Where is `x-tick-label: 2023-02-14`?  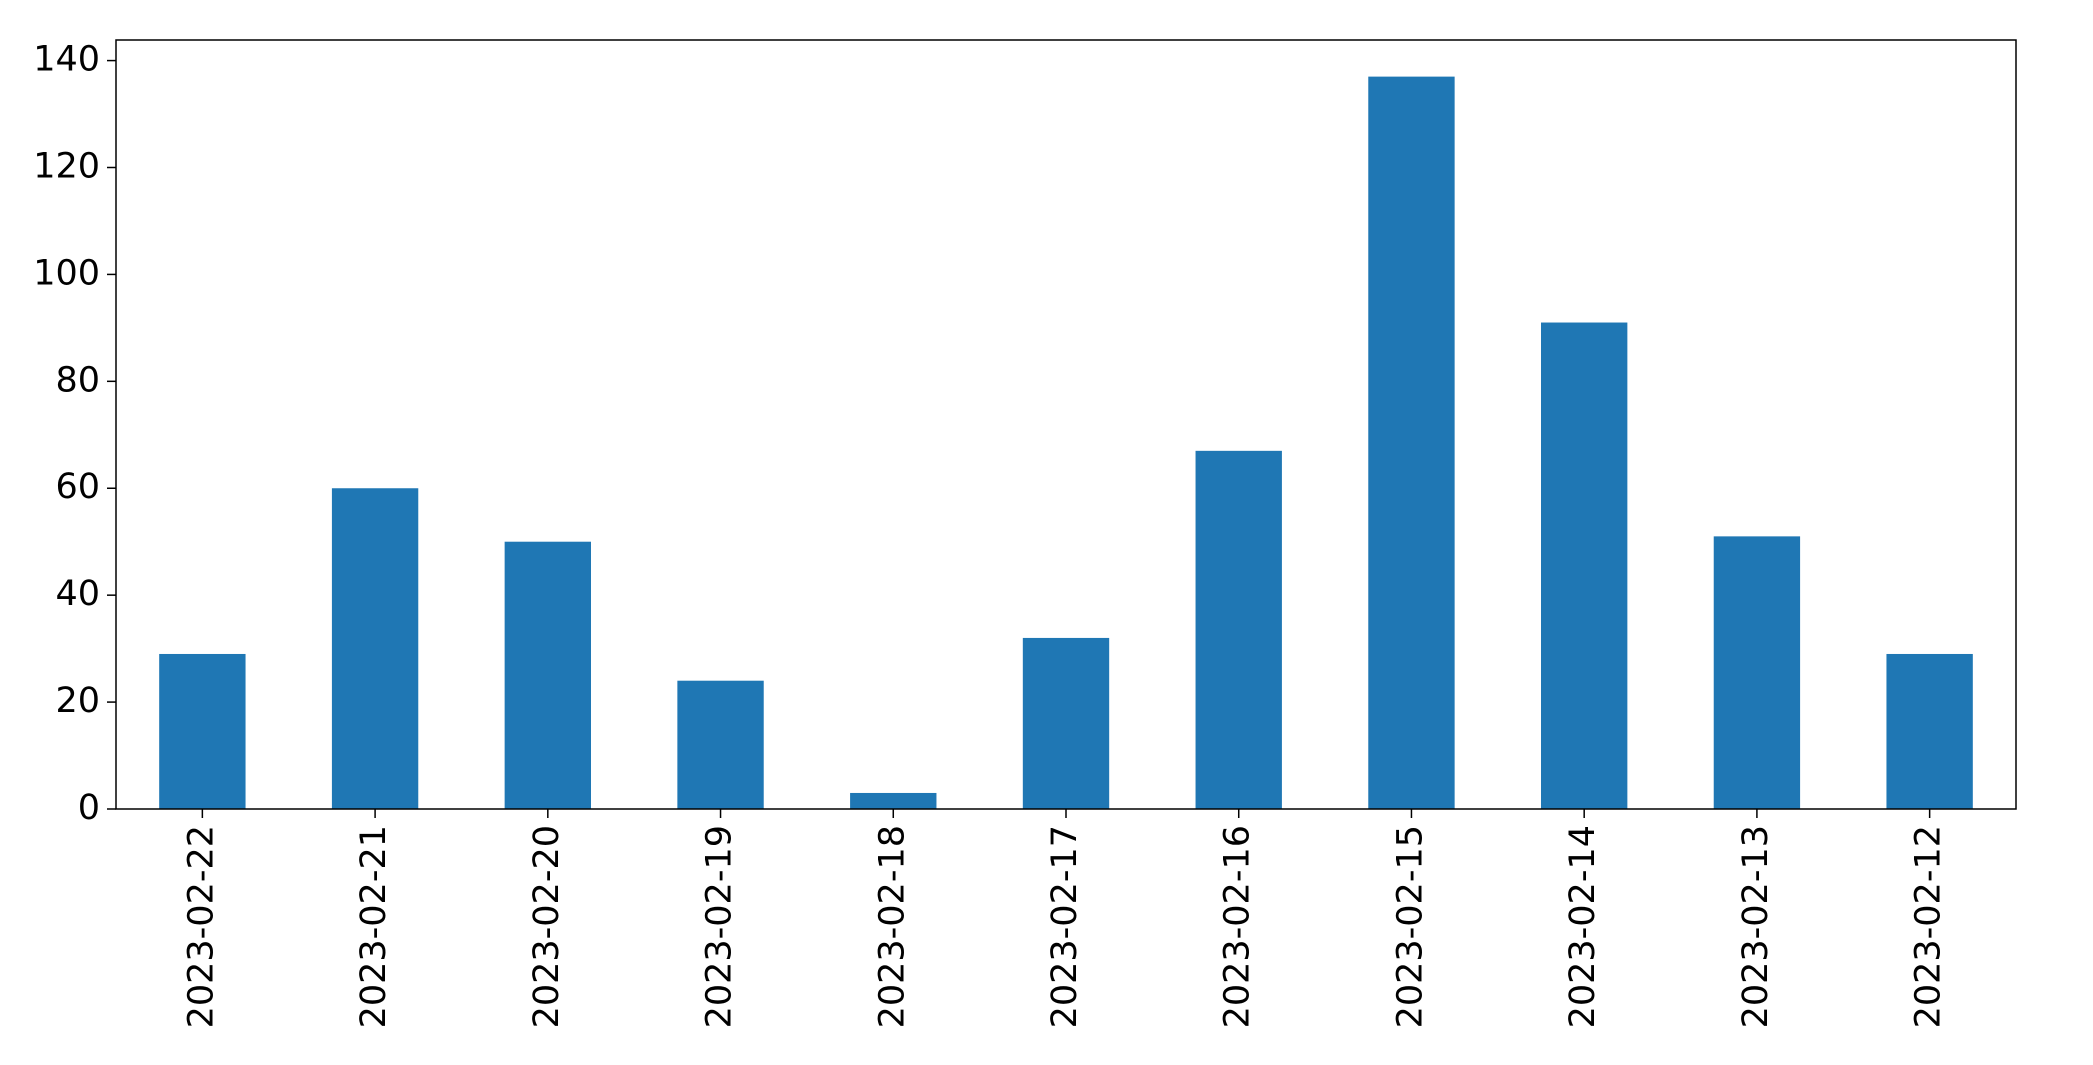
x-tick-label: 2023-02-14 is located at coordinates (1583, 926).